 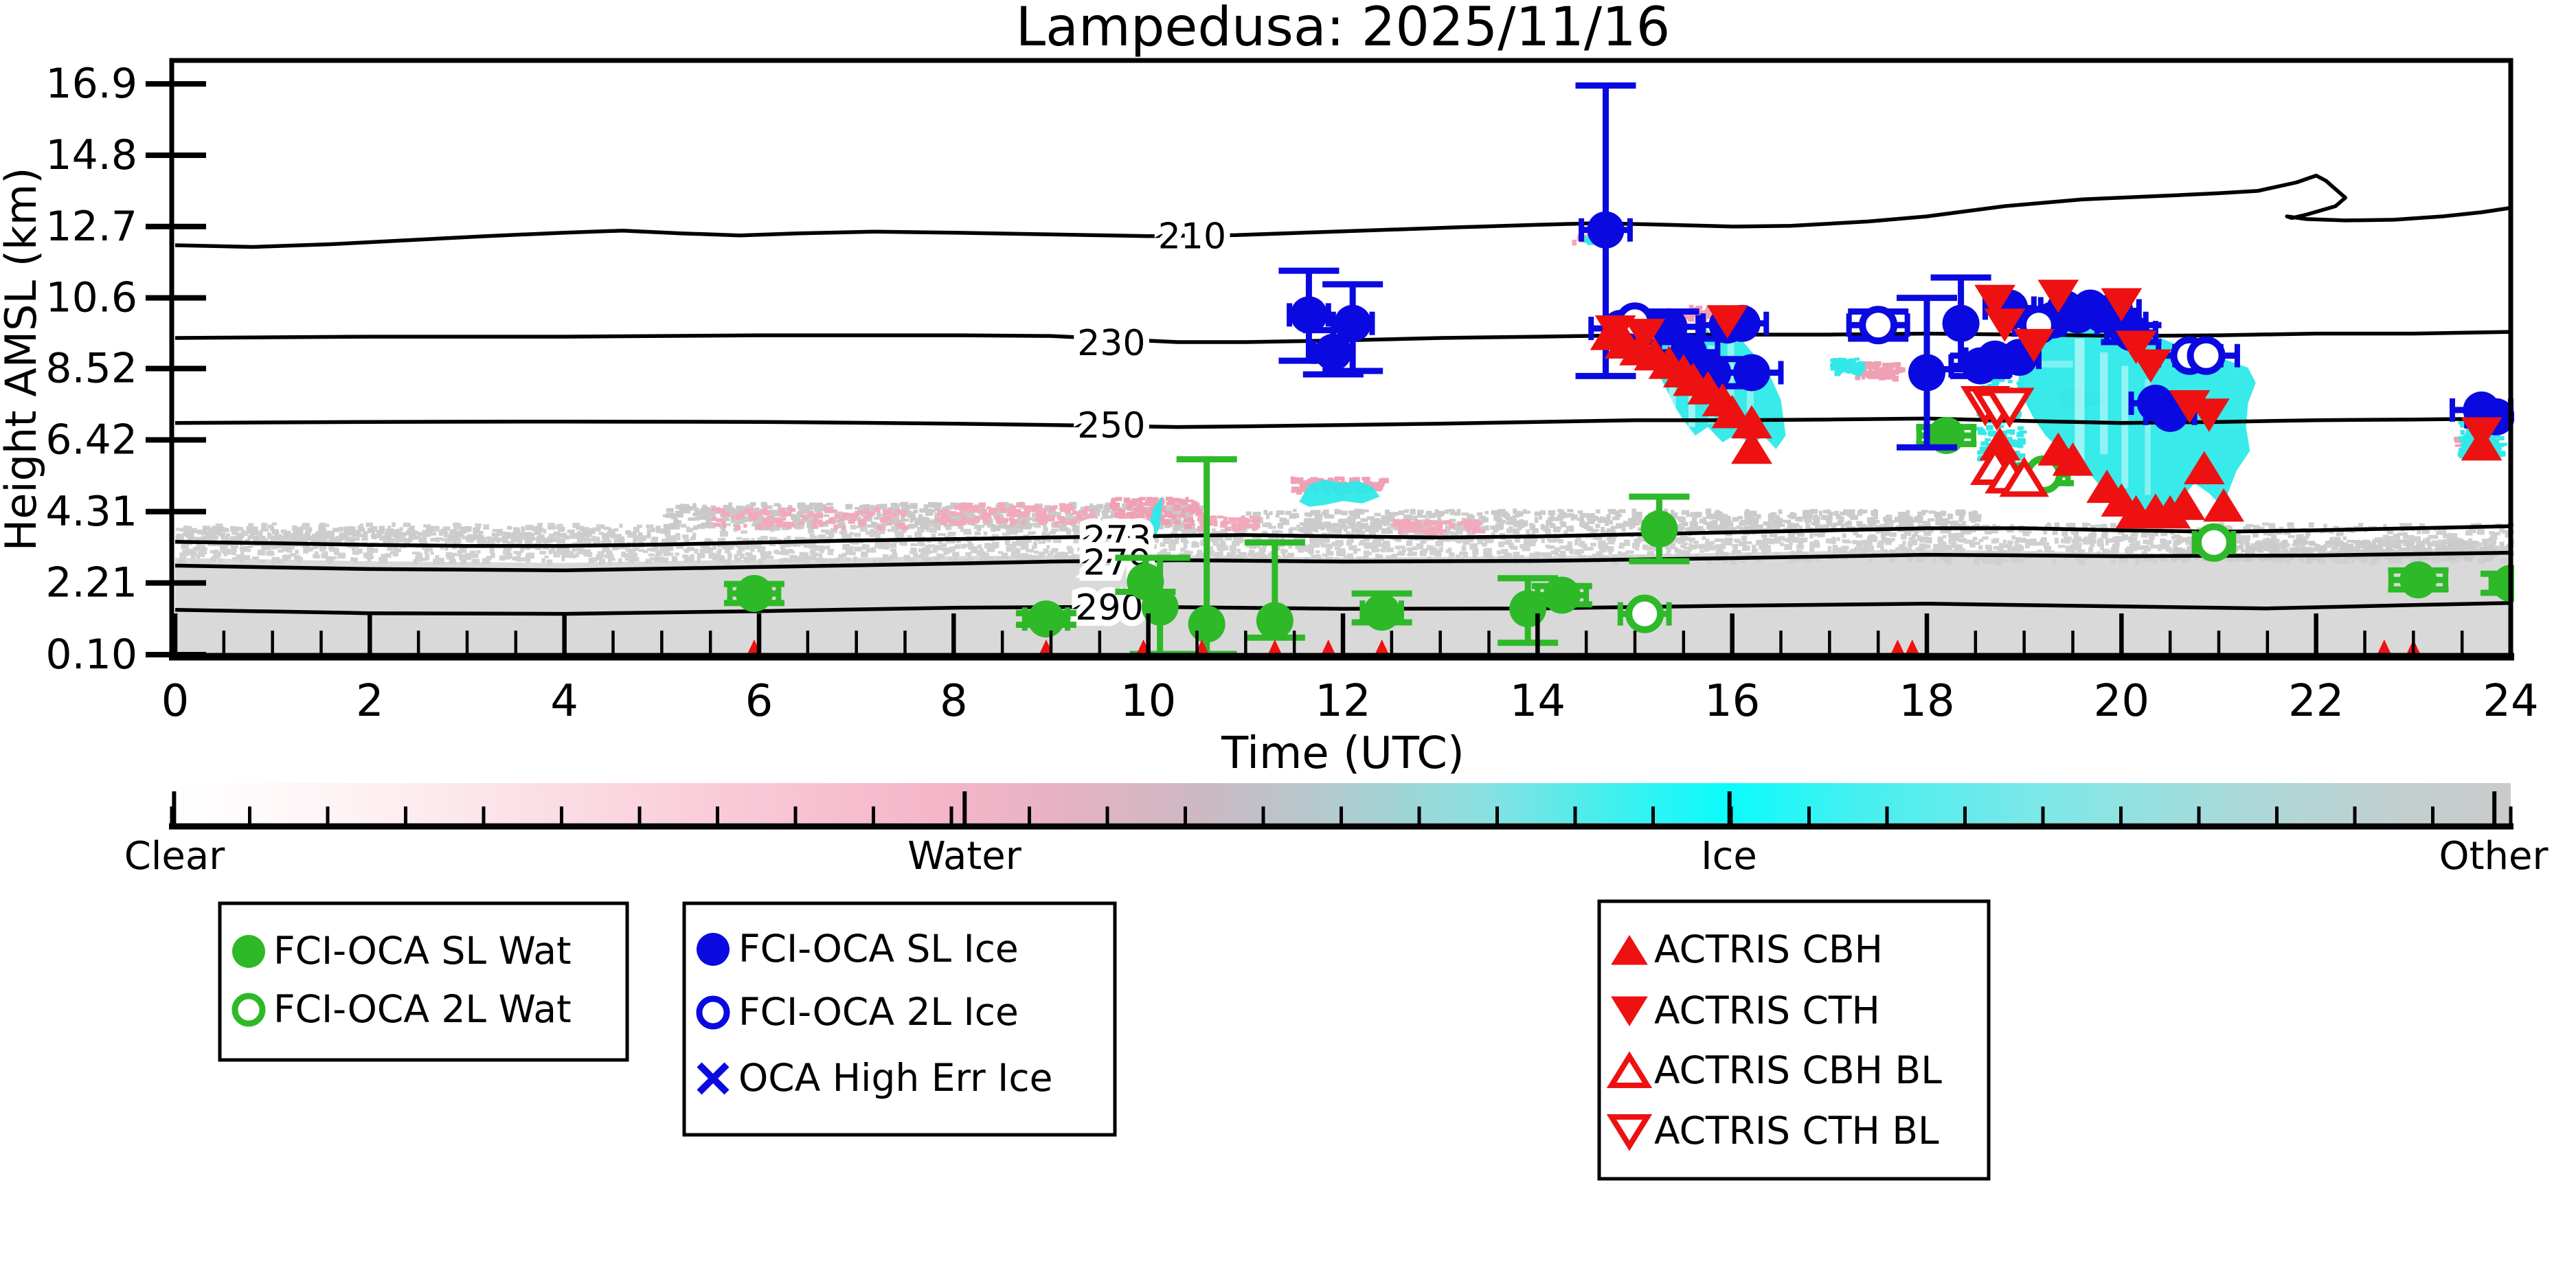 I want to click on y-tick-label: 8.52, so click(x=91, y=369).